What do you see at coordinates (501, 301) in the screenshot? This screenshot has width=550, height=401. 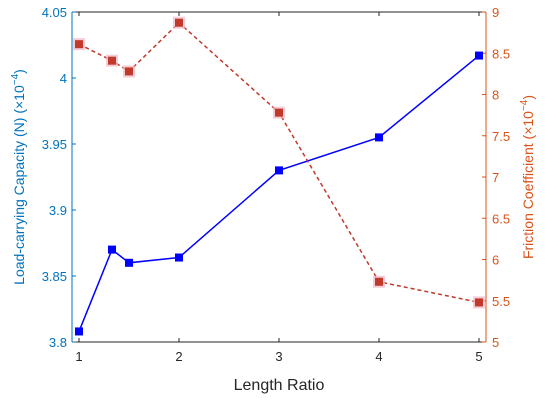 I see `right-y-tick-label: 5.5` at bounding box center [501, 301].